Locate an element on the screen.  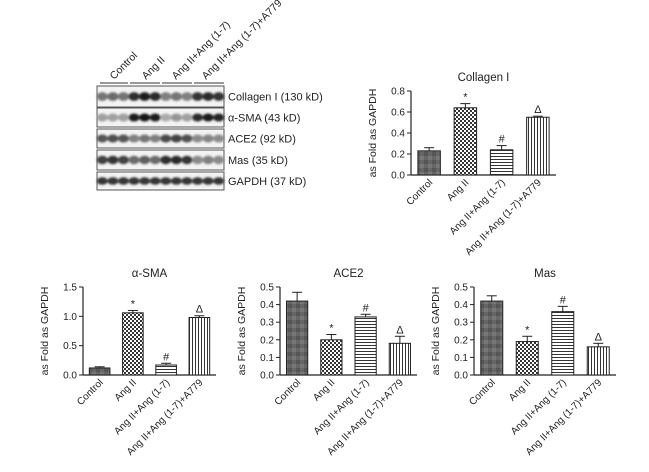
blot-row: ACE2 (92 kD) is located at coordinates (196, 138).